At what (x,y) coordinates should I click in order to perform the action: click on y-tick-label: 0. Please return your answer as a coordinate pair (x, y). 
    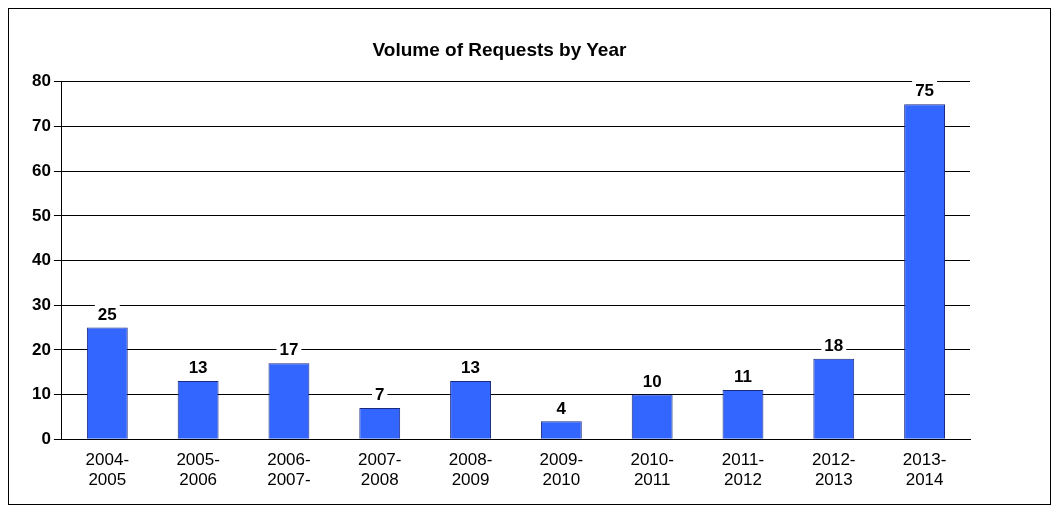
    Looking at the image, I should click on (46, 438).